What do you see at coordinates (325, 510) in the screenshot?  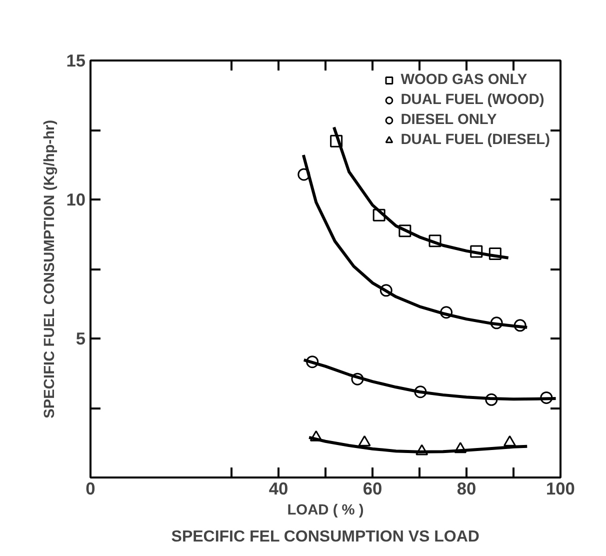 I see `x-axis-title: LOAD ( % )` at bounding box center [325, 510].